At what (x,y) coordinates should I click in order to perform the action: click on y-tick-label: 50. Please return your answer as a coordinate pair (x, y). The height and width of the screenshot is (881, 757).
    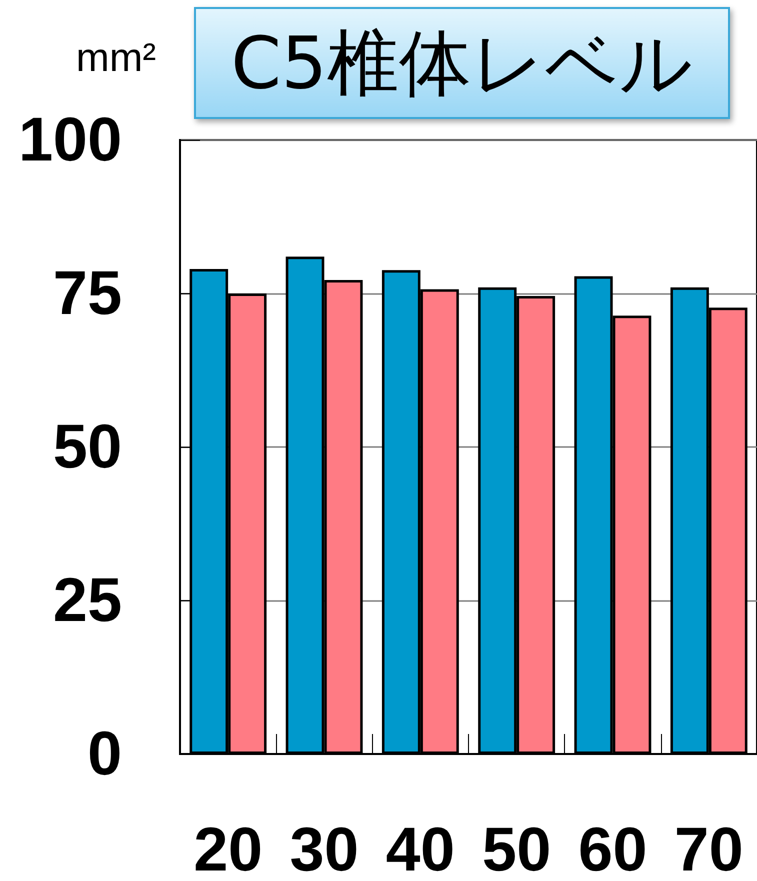
    Looking at the image, I should click on (87, 447).